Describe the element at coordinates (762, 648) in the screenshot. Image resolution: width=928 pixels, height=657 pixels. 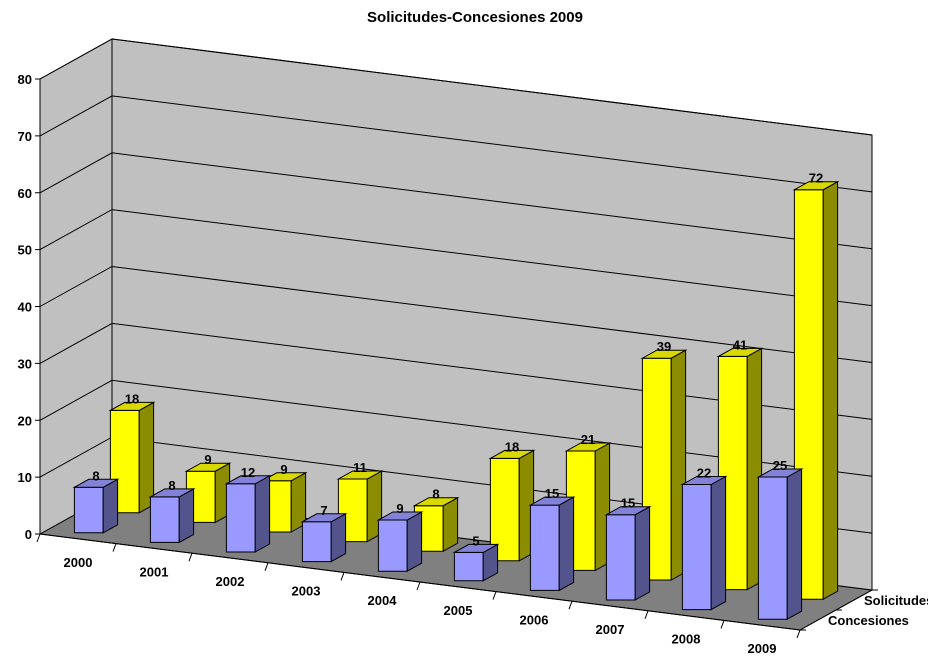
I see `x-tick-label: 2009` at that location.